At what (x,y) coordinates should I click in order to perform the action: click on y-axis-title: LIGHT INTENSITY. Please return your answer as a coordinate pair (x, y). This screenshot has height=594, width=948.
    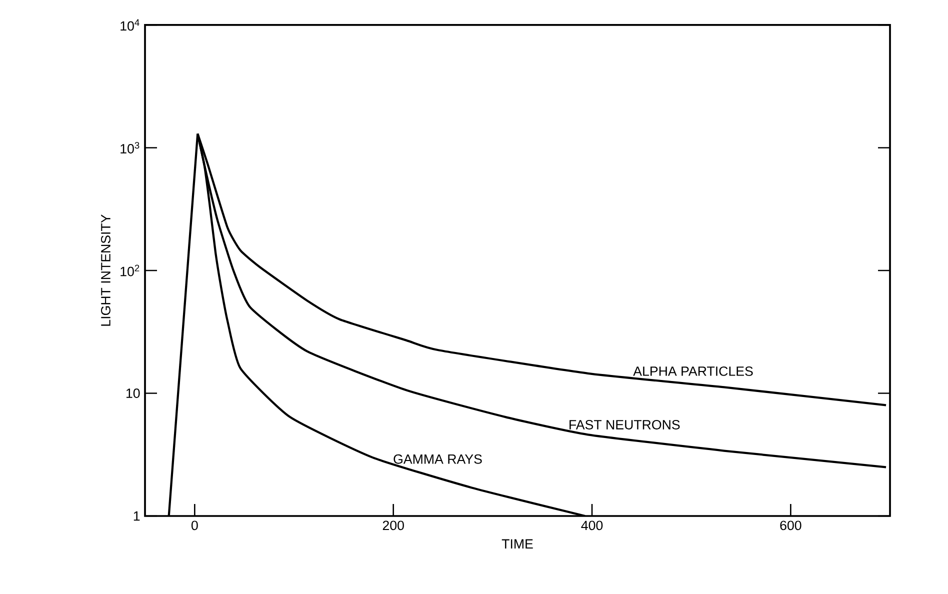
    Looking at the image, I should click on (105, 270).